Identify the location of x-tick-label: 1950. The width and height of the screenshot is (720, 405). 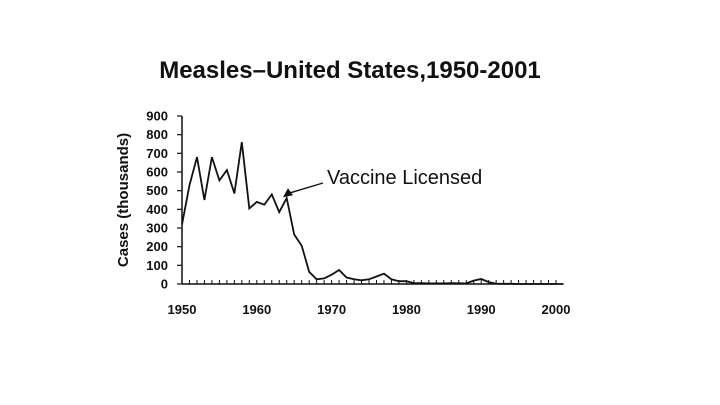
(182, 309).